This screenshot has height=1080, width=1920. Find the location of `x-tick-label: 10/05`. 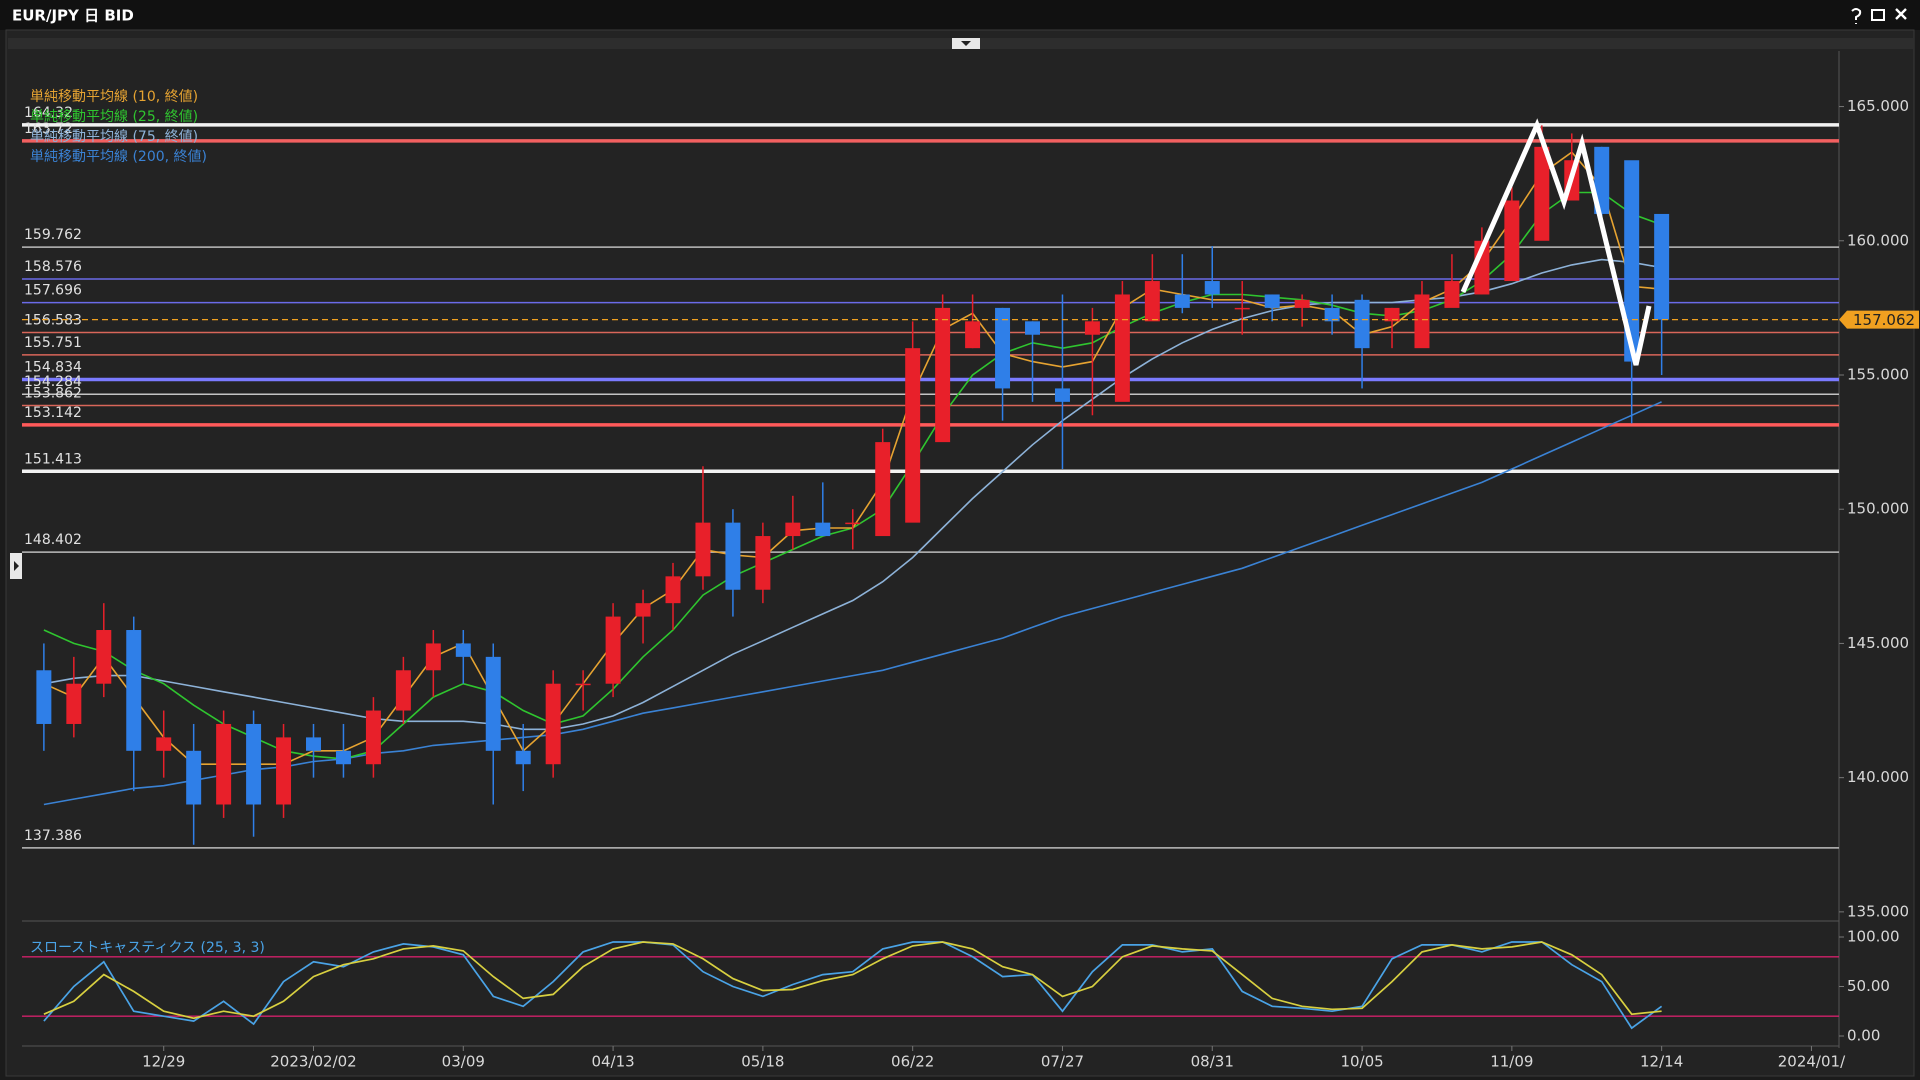

x-tick-label: 10/05 is located at coordinates (1361, 1062).